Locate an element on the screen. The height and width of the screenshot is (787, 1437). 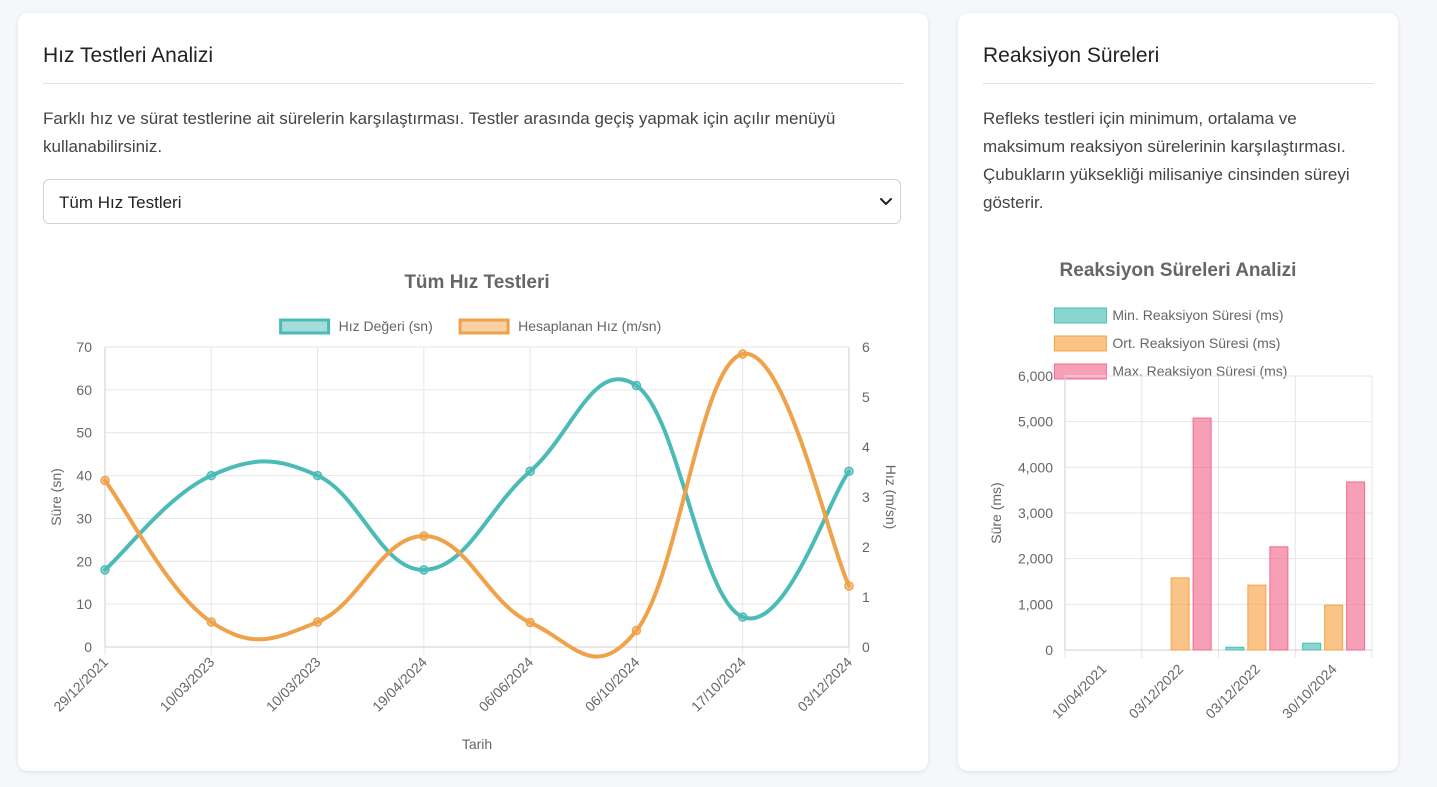
y2-axis-title: Hız (m/sn) is located at coordinates (891, 497).